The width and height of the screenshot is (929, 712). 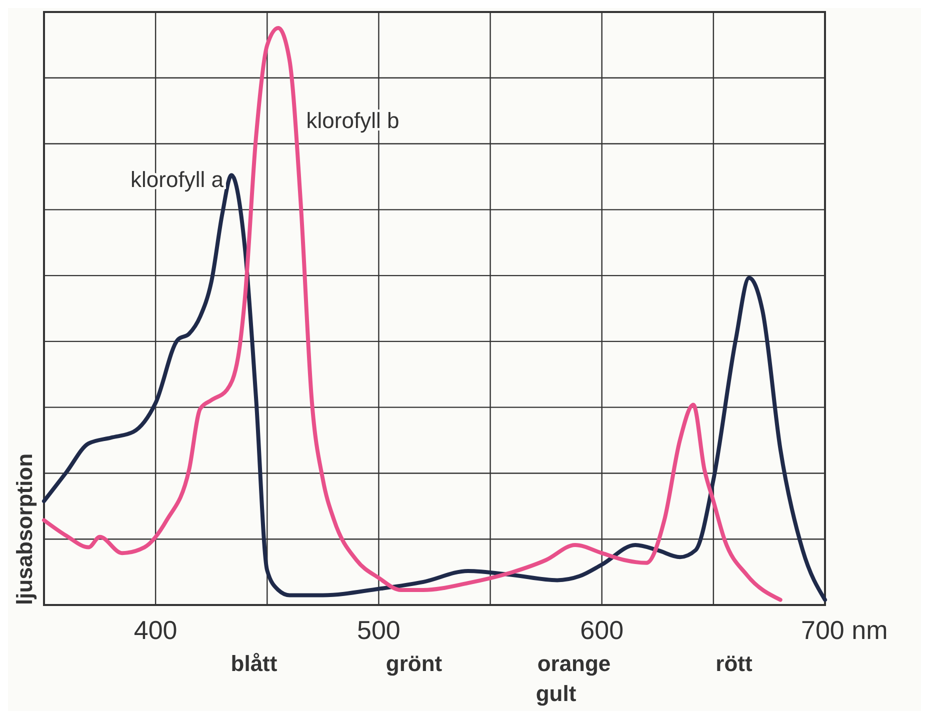 I want to click on x-tick-label: 400, so click(x=156, y=630).